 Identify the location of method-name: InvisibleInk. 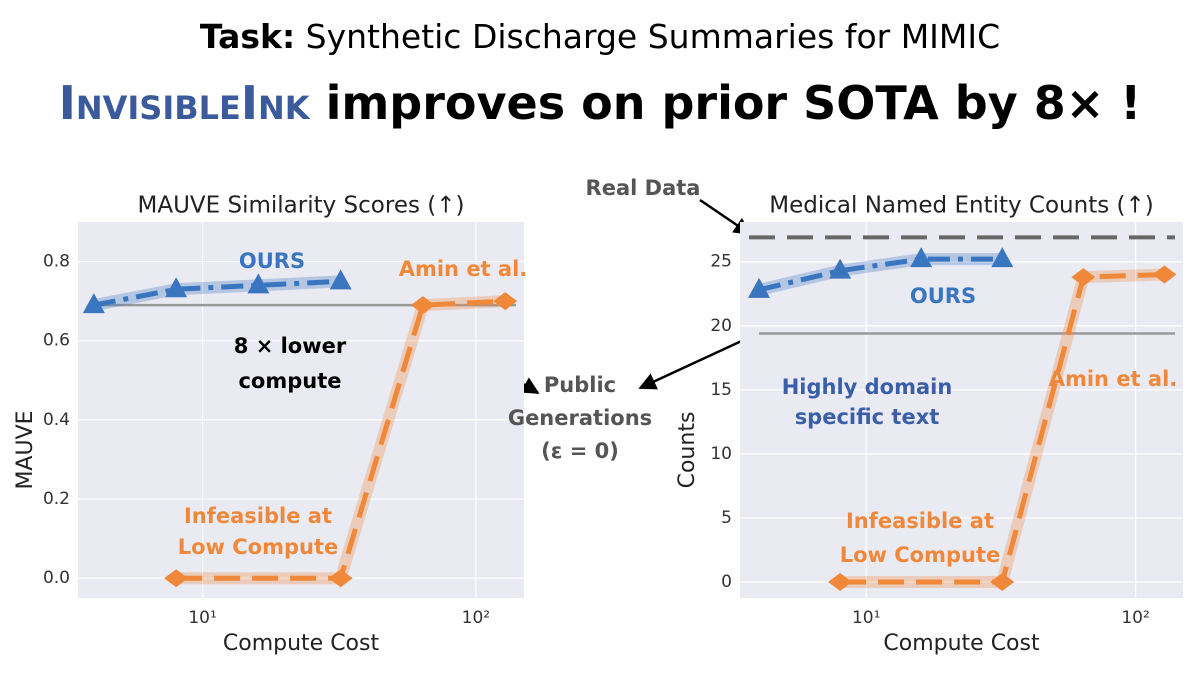
(185, 103).